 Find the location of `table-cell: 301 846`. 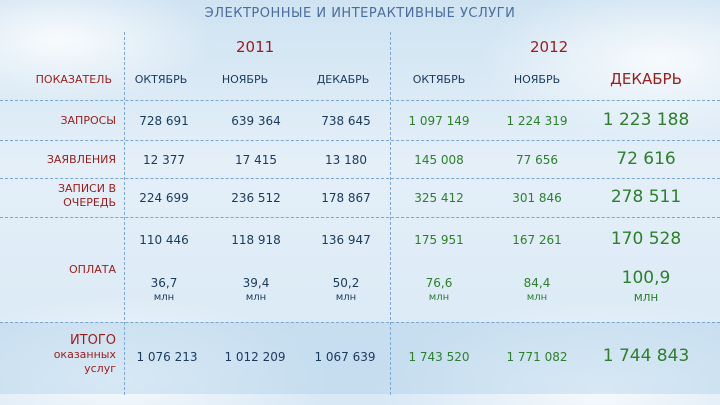

table-cell: 301 846 is located at coordinates (537, 198).